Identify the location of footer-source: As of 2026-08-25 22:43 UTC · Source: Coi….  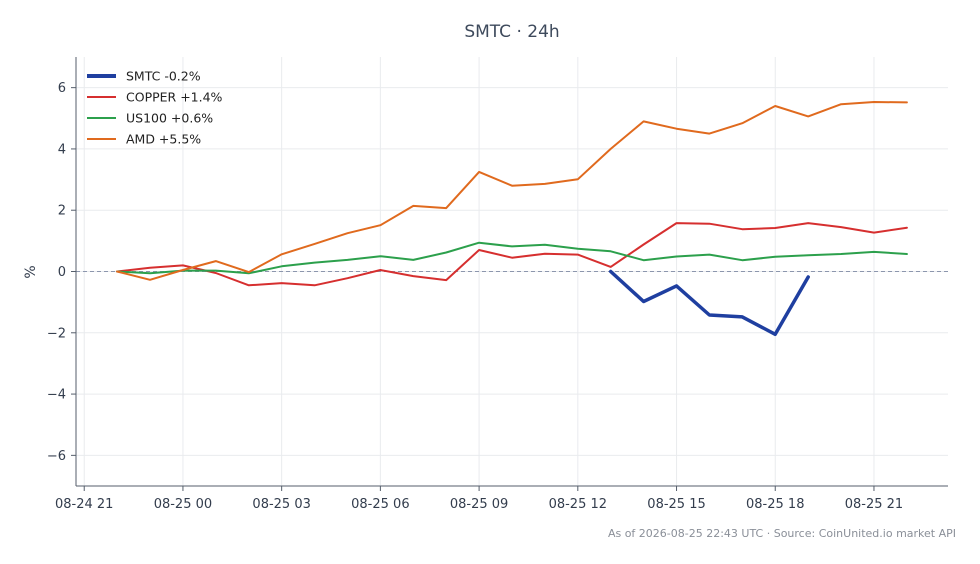
(782, 533).